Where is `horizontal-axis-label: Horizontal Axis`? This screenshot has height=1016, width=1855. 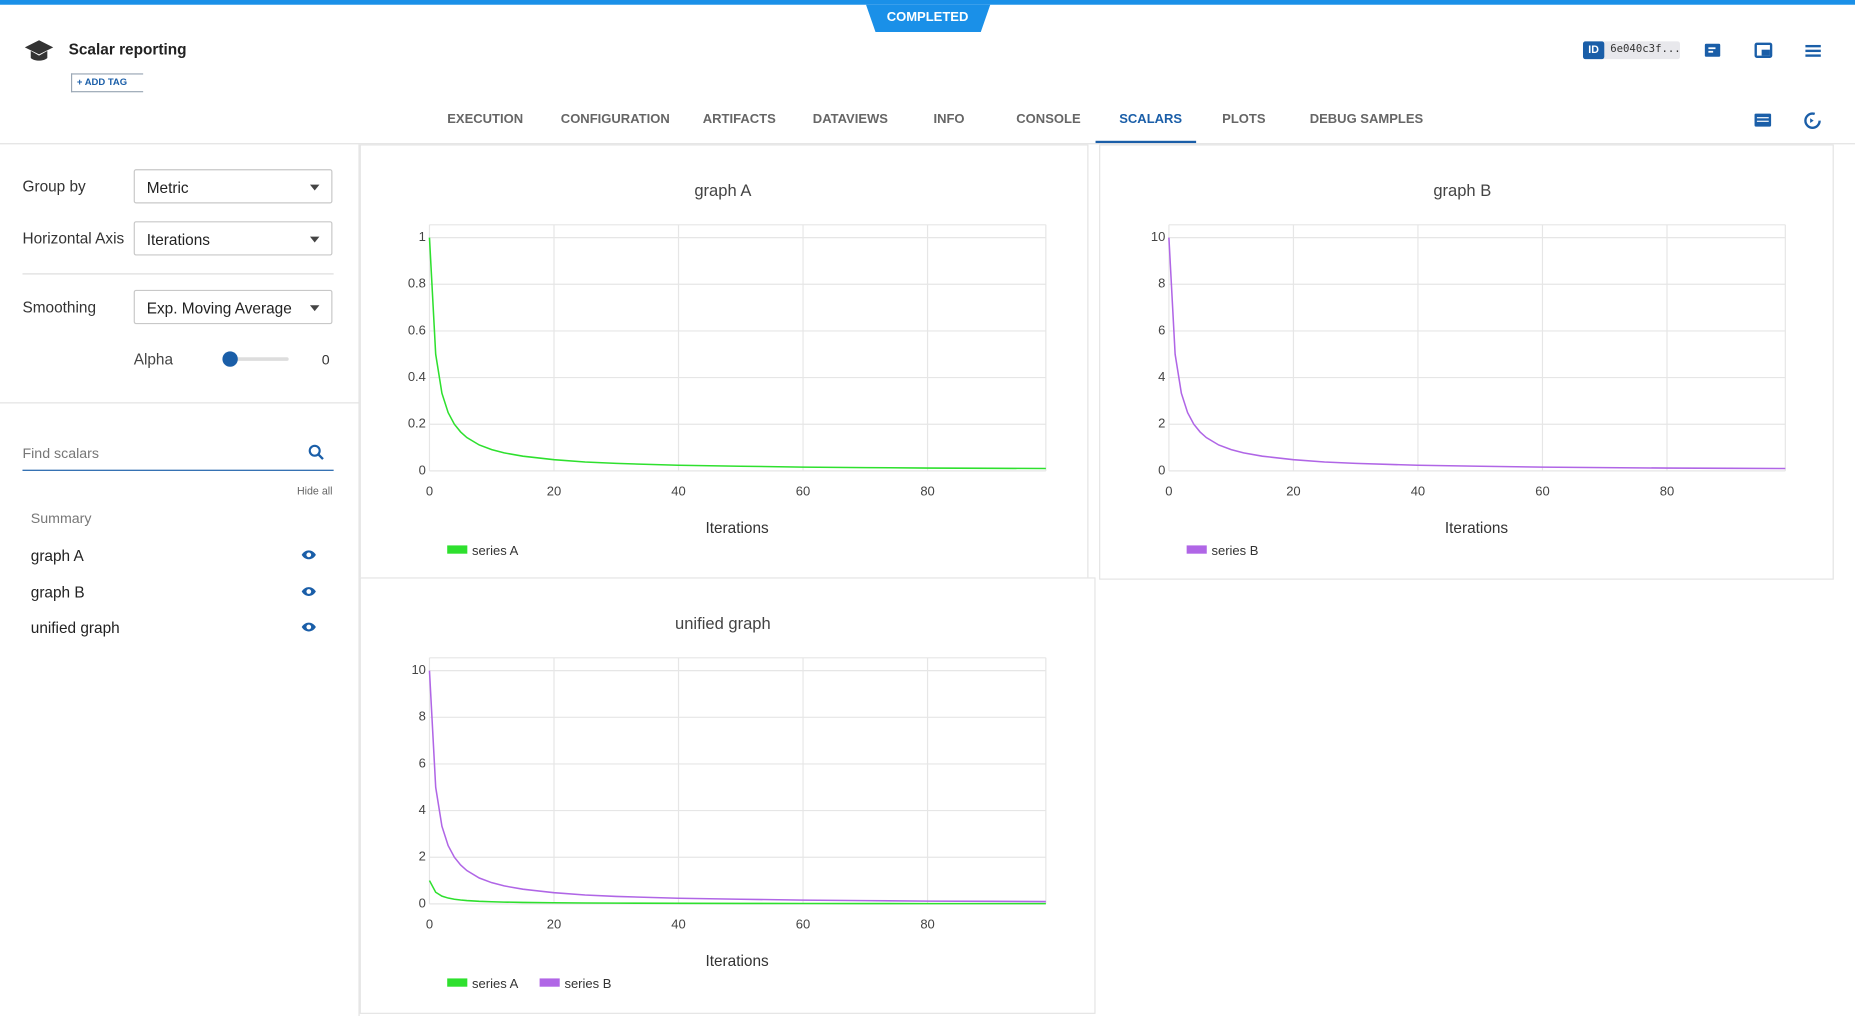 horizontal-axis-label: Horizontal Axis is located at coordinates (73, 238).